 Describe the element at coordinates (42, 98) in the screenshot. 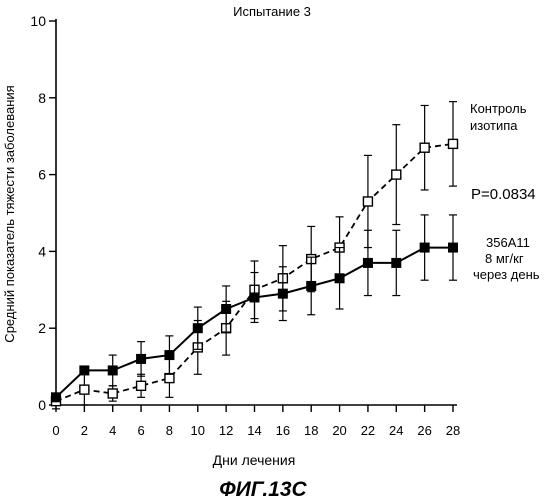

I see `y-tick-label: 8` at that location.